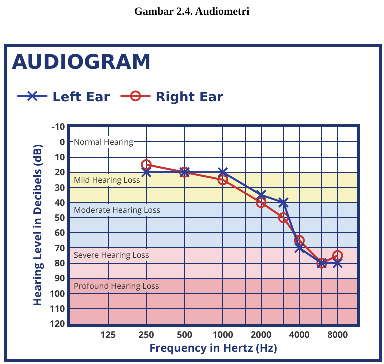 The image size is (384, 364). What do you see at coordinates (112, 255) in the screenshot?
I see `band-label: Severe Hearing Loss` at bounding box center [112, 255].